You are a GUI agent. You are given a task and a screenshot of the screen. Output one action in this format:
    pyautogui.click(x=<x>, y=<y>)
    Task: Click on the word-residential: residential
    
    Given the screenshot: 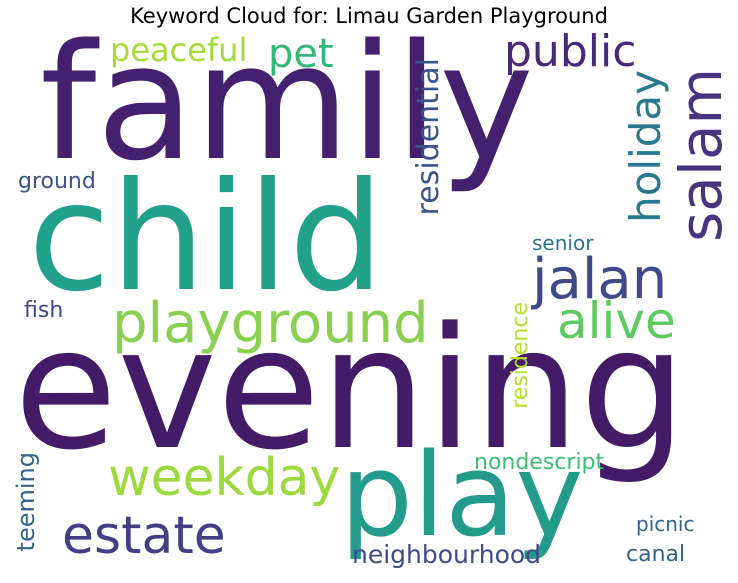 What is the action you would take?
    pyautogui.click(x=428, y=137)
    